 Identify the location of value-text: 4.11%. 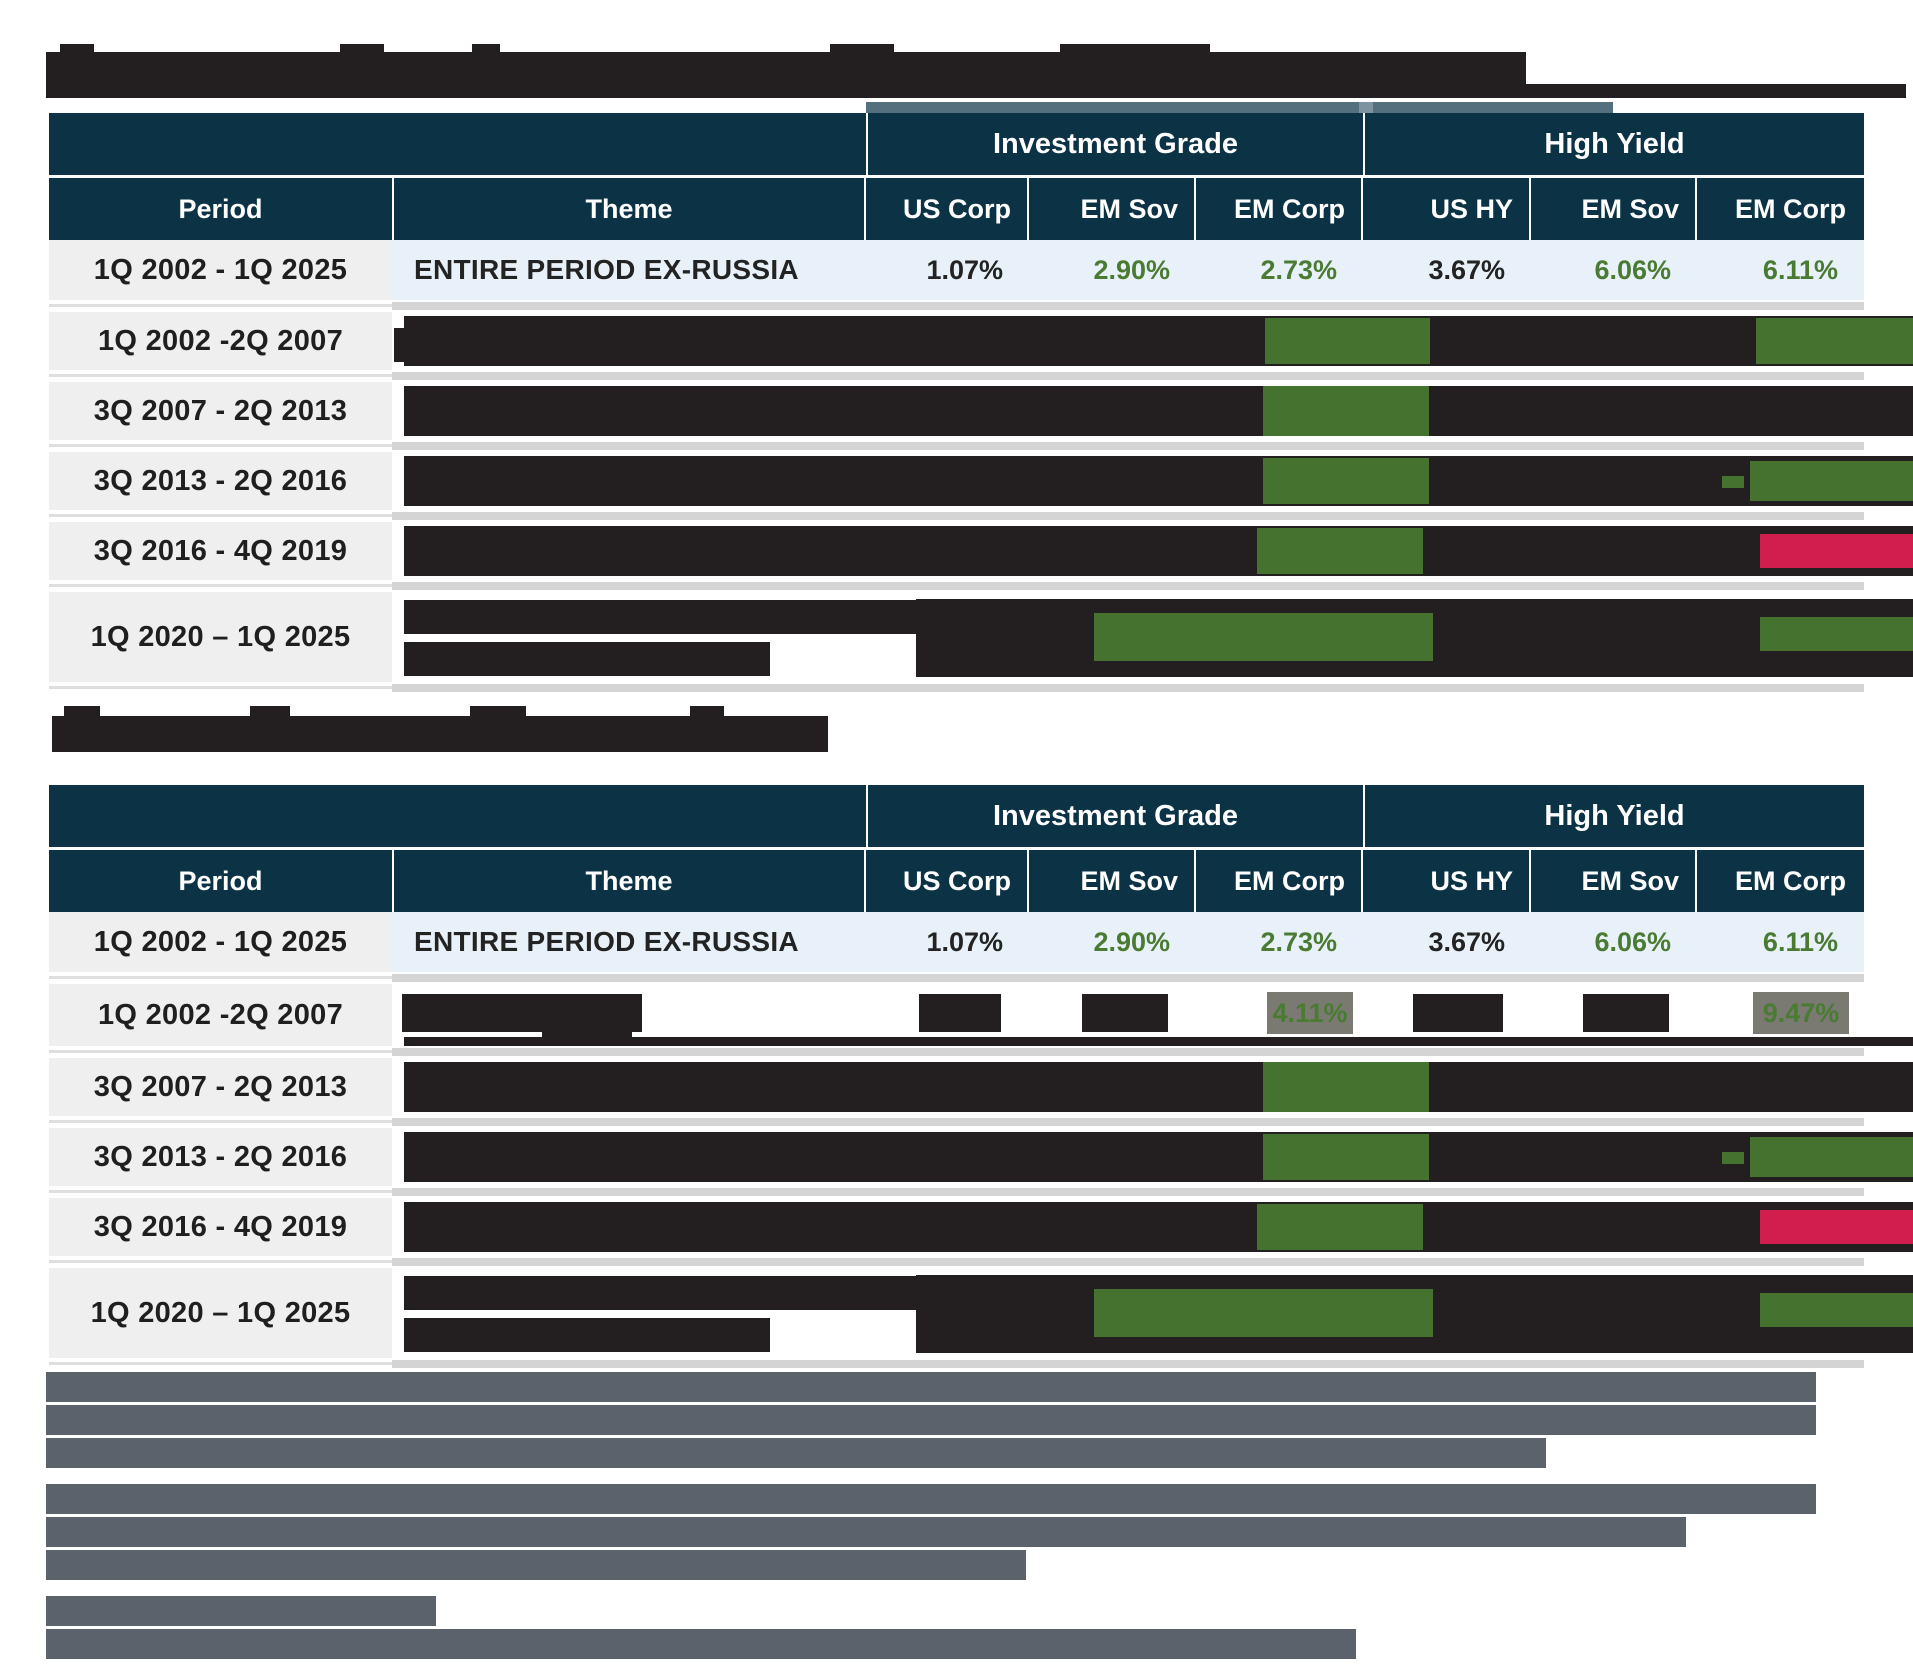
(1310, 1012).